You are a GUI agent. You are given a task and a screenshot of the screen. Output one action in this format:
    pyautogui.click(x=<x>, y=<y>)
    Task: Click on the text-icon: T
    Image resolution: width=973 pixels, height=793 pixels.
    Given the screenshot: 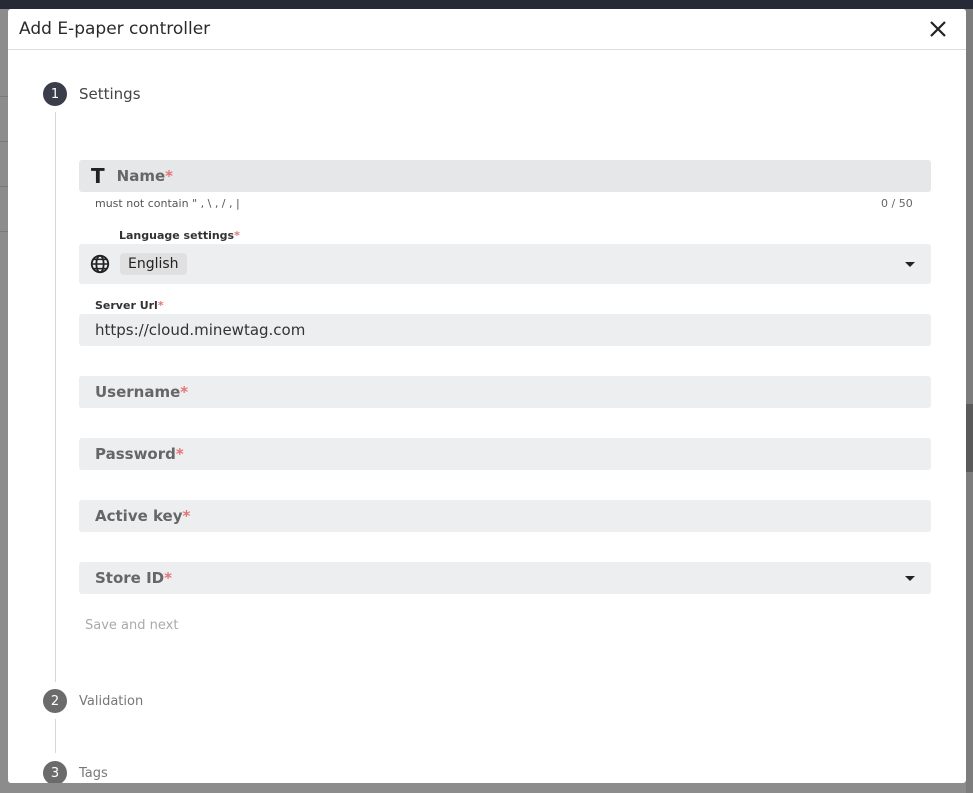 What is the action you would take?
    pyautogui.click(x=98, y=176)
    